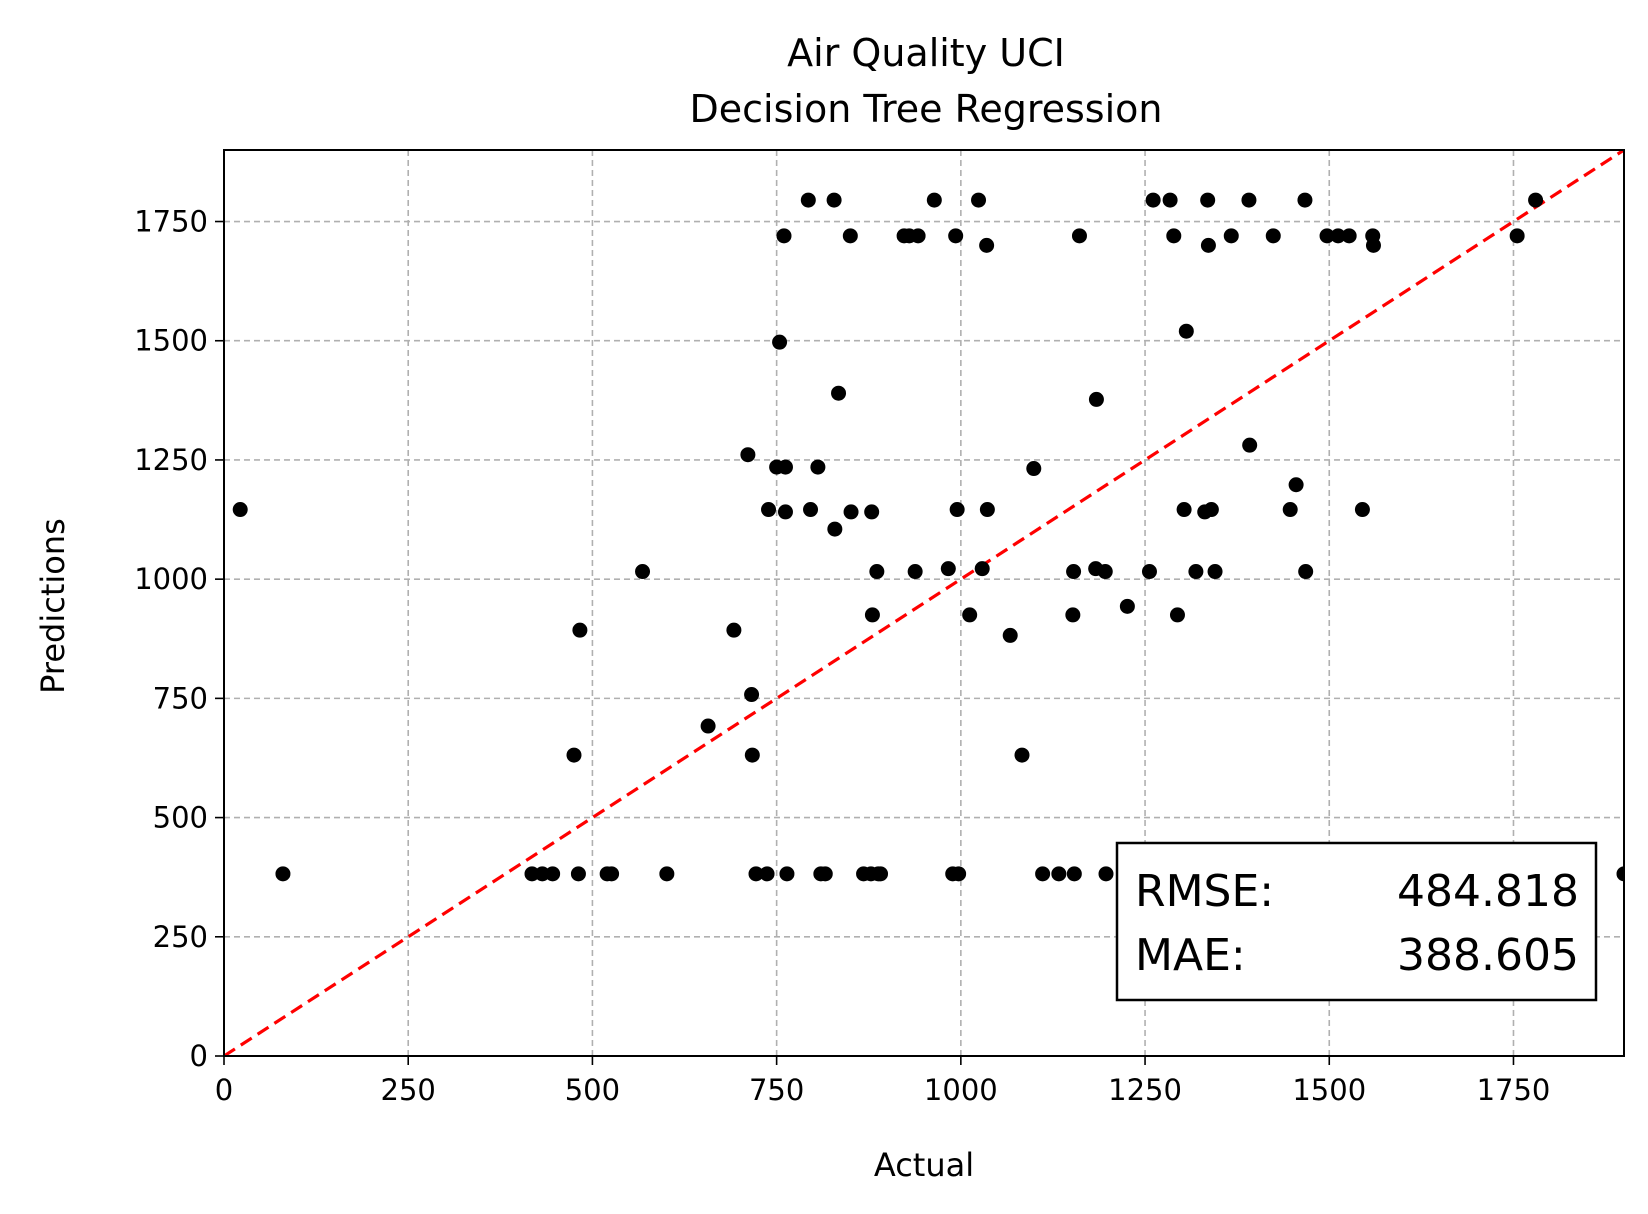  What do you see at coordinates (1488, 891) in the screenshot?
I see `rmse-value: 484.818` at bounding box center [1488, 891].